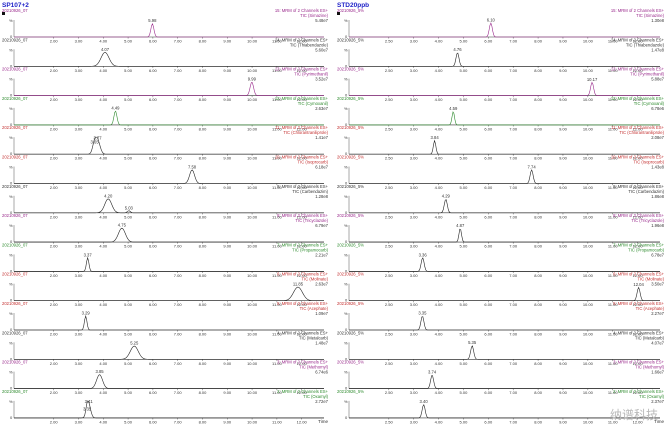  I want to click on peak-label: 5.35, so click(472, 342).